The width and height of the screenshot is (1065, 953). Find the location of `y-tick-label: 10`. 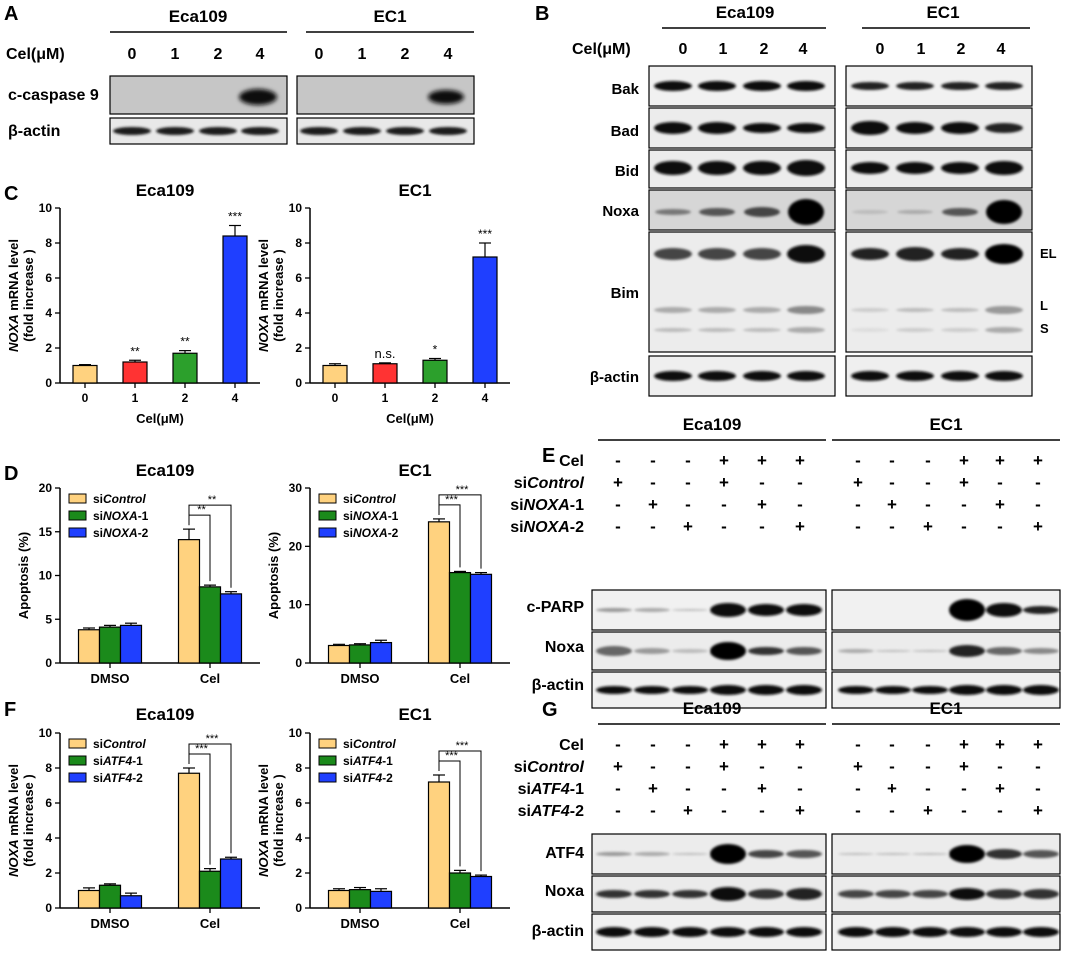

y-tick-label: 10 is located at coordinates (296, 208).